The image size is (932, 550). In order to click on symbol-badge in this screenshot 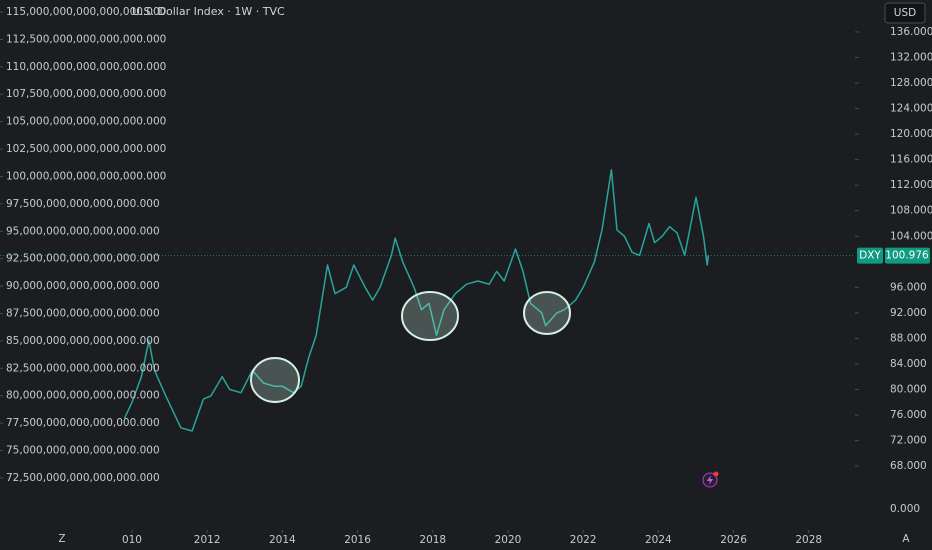, I will do `click(870, 255)`.